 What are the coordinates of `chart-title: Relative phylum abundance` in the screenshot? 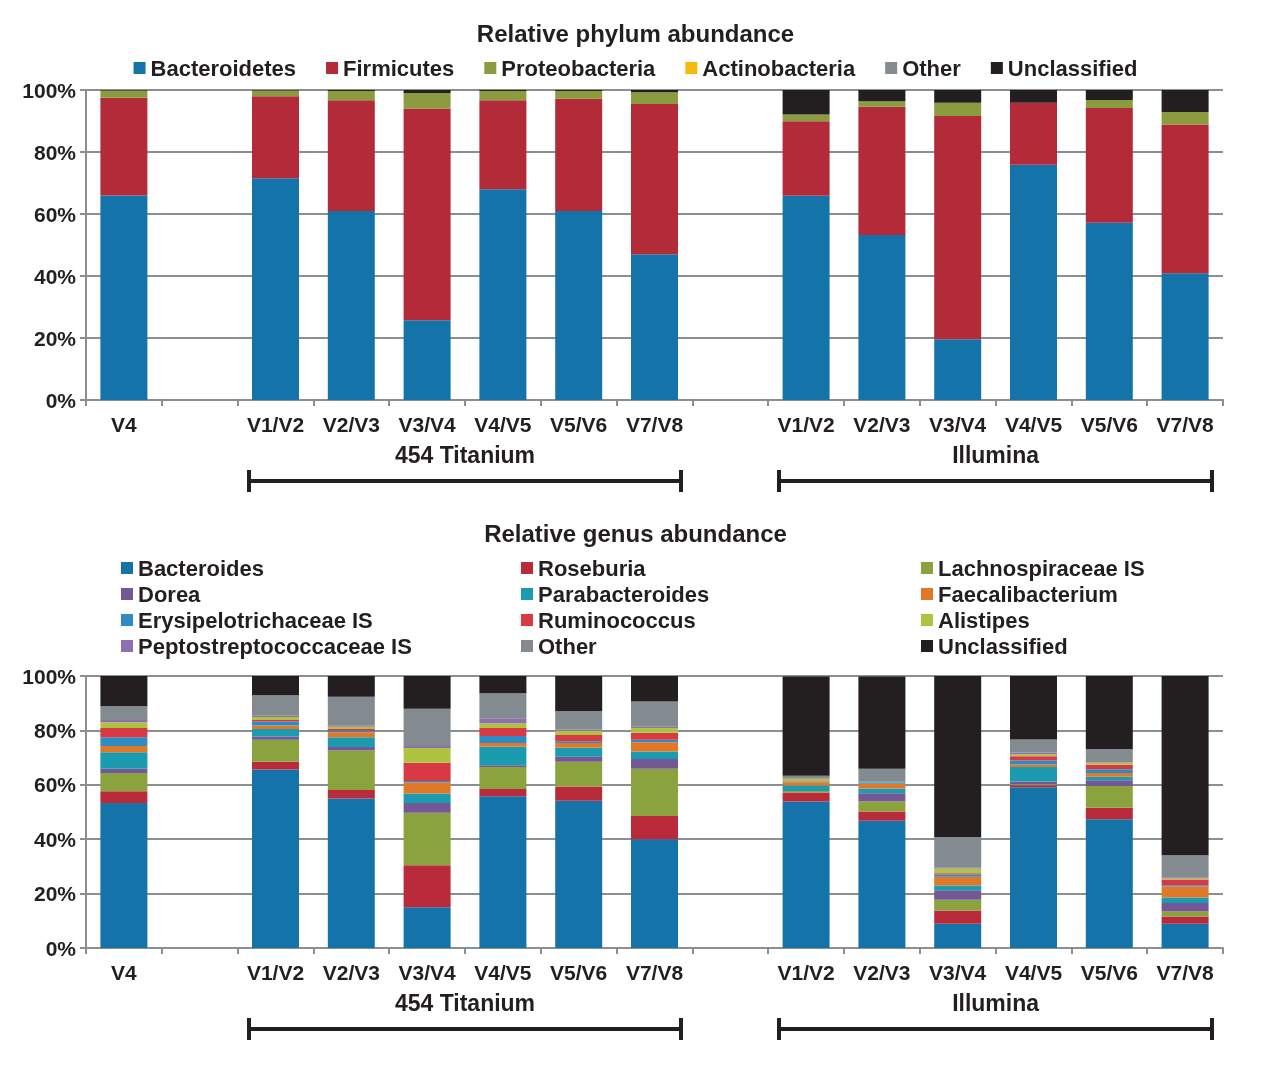 It's located at (635, 33).